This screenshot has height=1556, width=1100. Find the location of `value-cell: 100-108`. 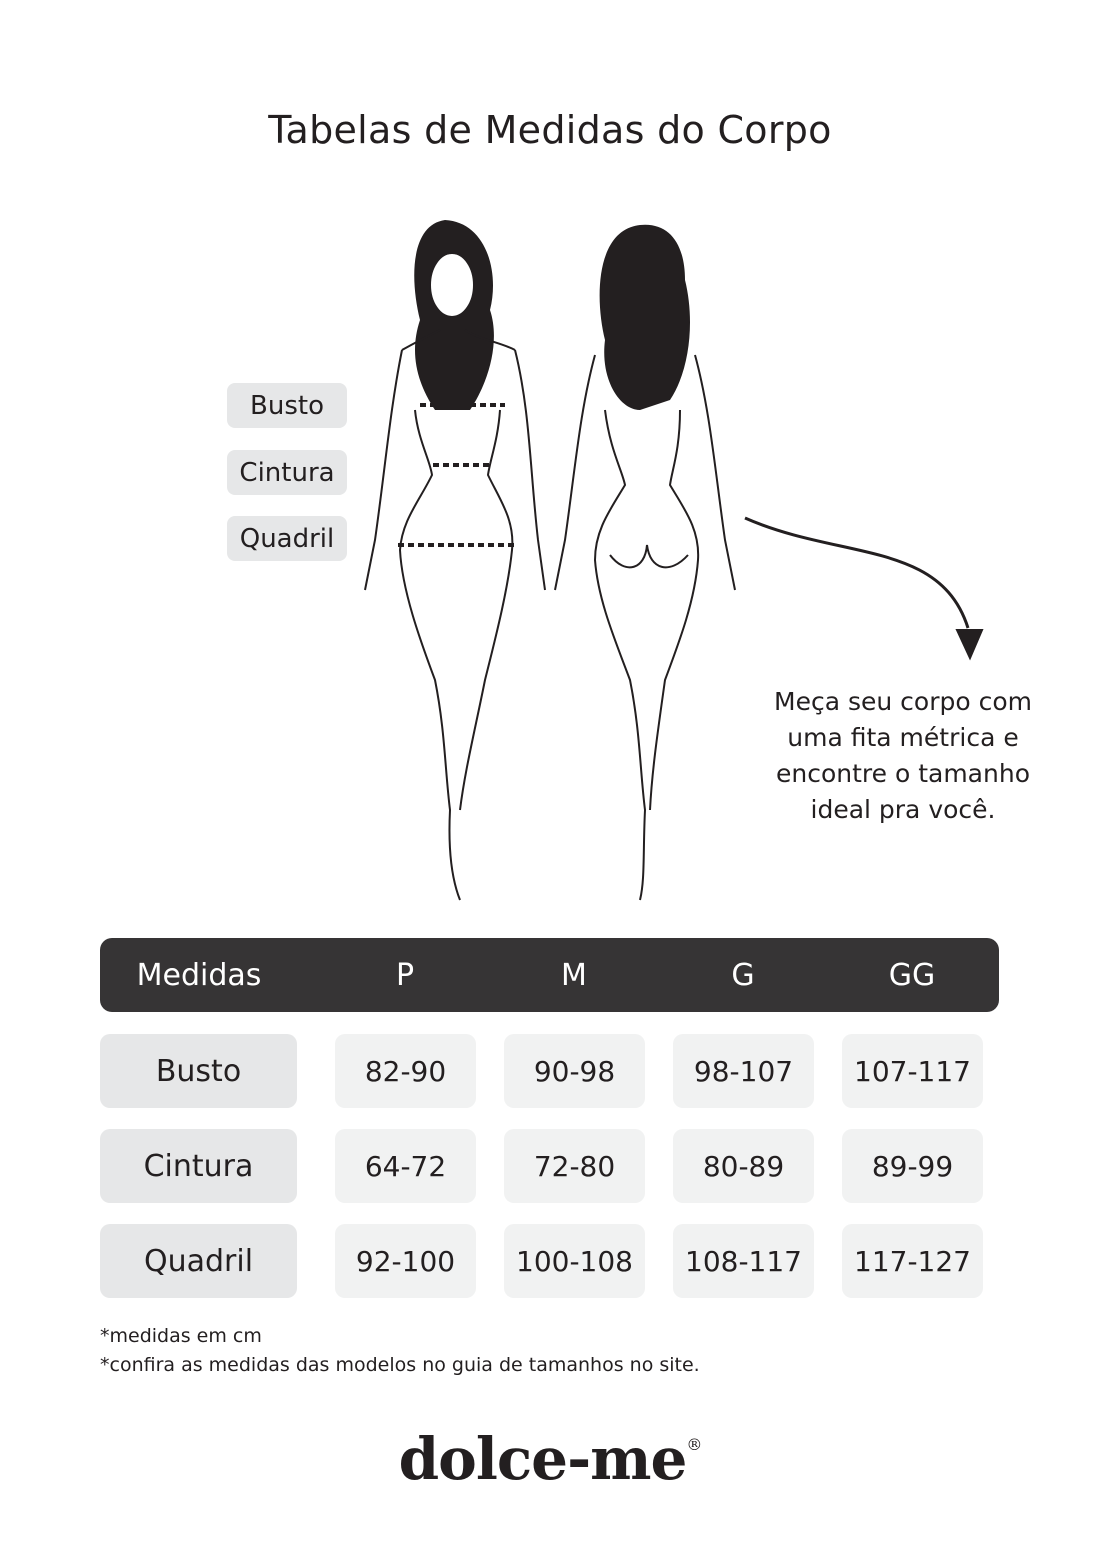

value-cell: 100-108 is located at coordinates (574, 1261).